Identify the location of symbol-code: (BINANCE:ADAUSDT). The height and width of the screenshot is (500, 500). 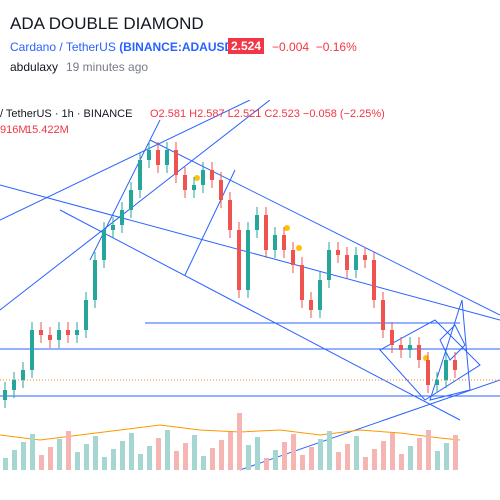
(182, 47).